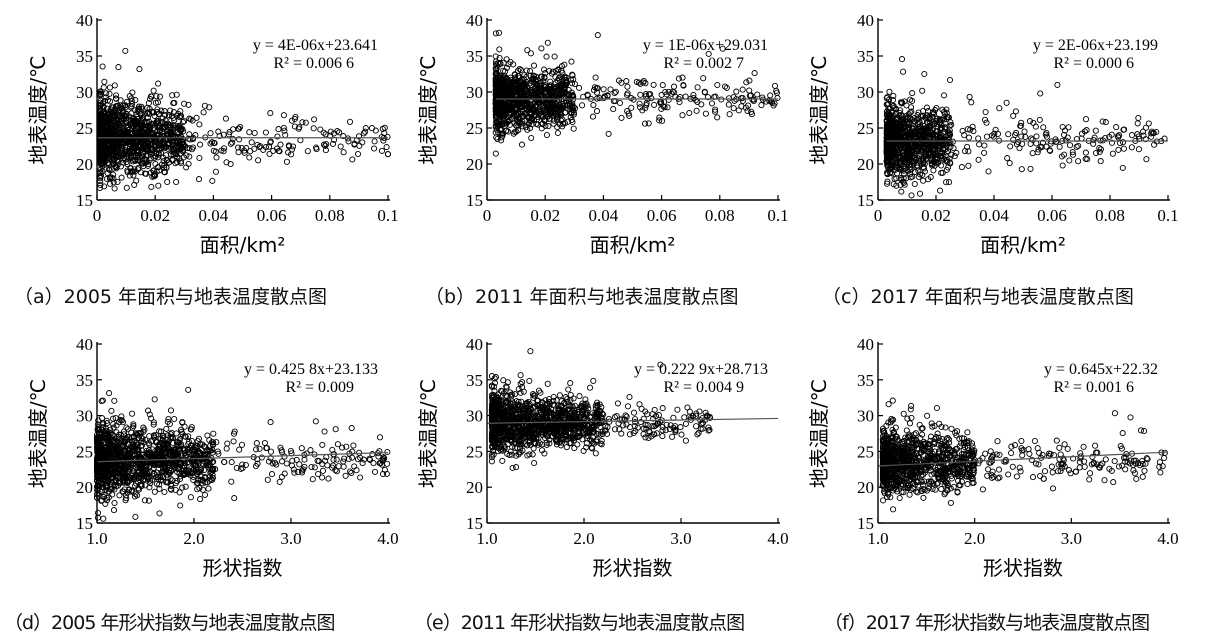  I want to click on y-tick-label: 20, so click(84, 164).